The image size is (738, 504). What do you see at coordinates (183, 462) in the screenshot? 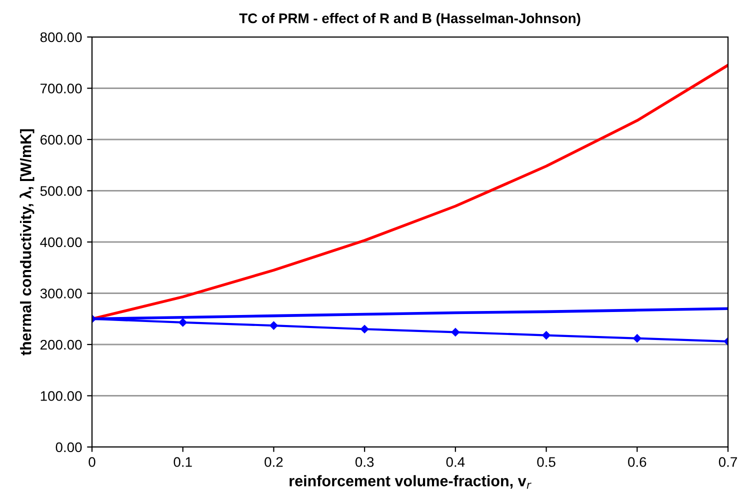
I see `x-tick-label: 0.1` at bounding box center [183, 462].